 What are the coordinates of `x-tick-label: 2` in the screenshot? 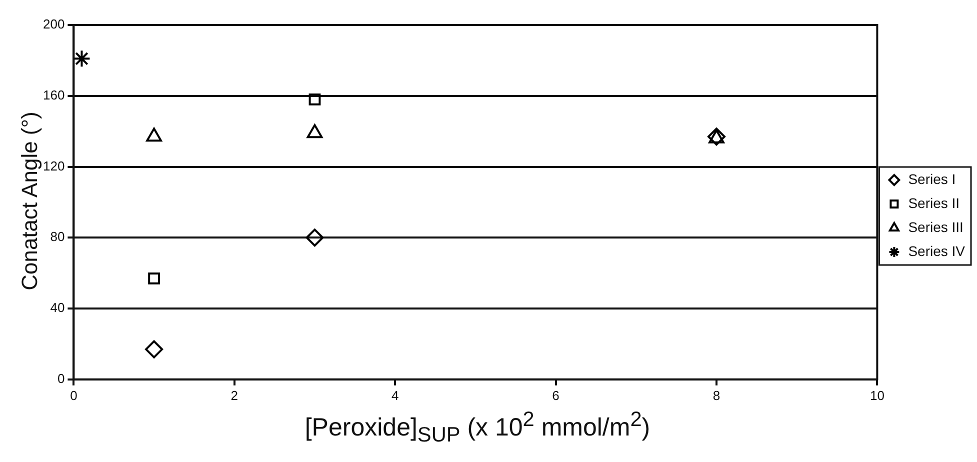 It's located at (234, 395).